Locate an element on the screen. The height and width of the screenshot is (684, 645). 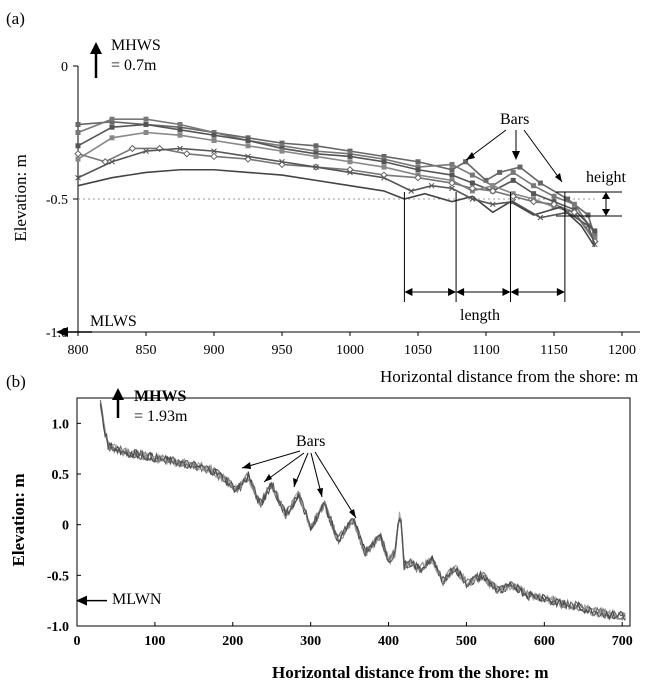
panel-b-x-ticks: 0 100 200 300 400 500 600 700 is located at coordinates (353, 635).